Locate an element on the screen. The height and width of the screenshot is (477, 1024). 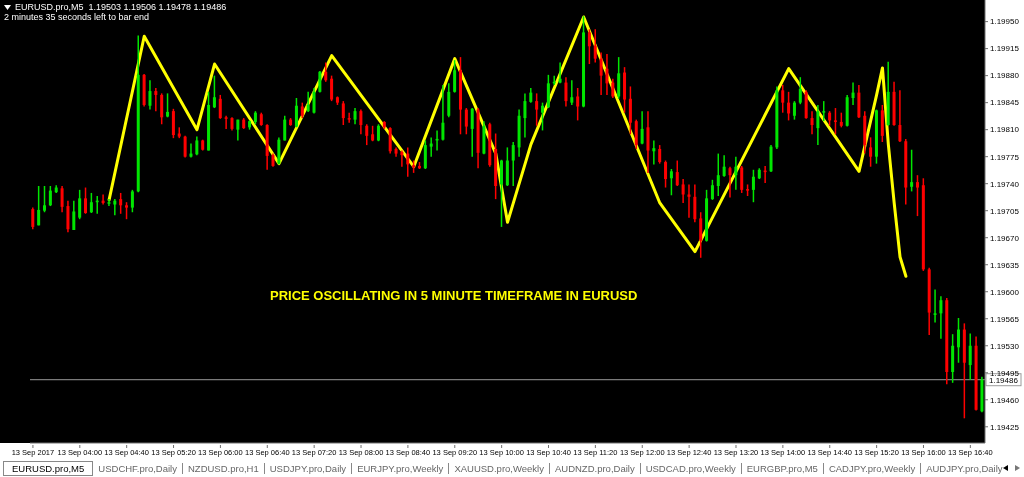
text: EURUSD.pro,M5 is located at coordinates (48, 468).